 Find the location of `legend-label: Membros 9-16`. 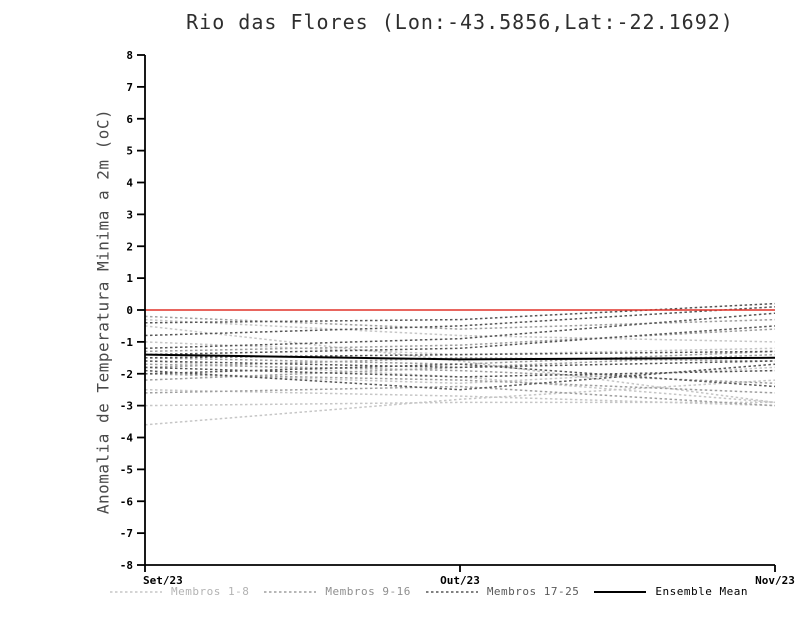

legend-label: Membros 9-16 is located at coordinates (368, 591).